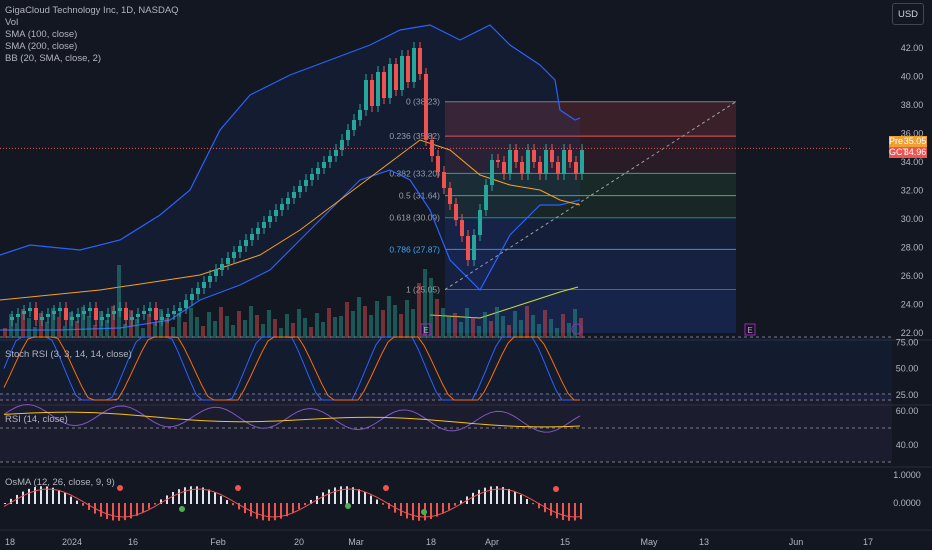 Image resolution: width=932 pixels, height=550 pixels. I want to click on time-axis-label: Mar, so click(356, 542).